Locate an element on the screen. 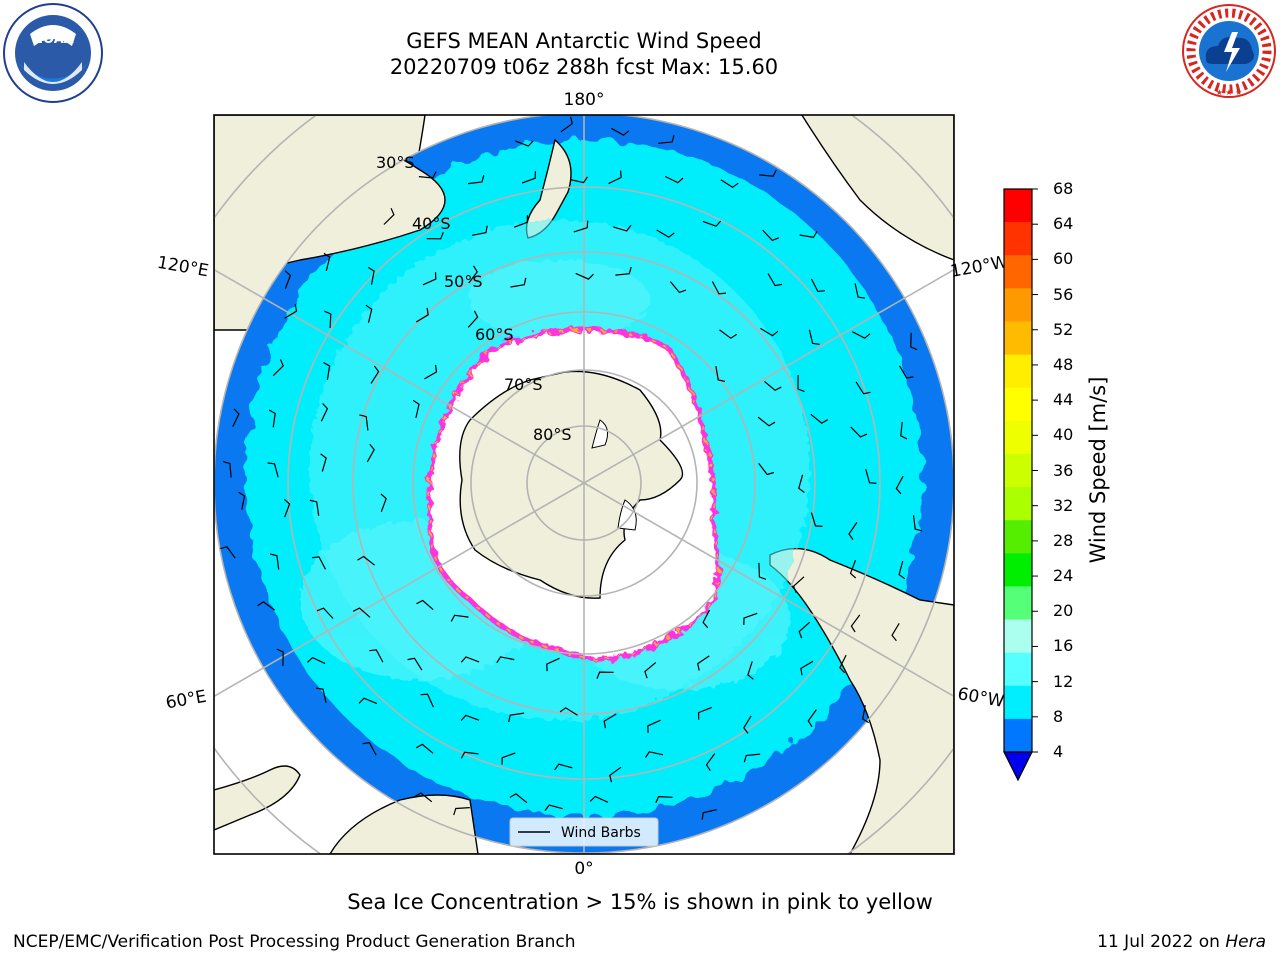 This screenshot has height=960, width=1280. colorbar-tick-label: 40 is located at coordinates (1063, 435).